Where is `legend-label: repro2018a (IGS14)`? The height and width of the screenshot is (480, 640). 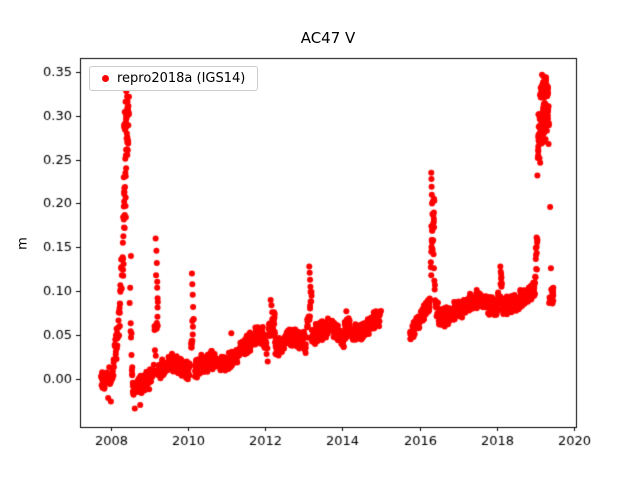 legend-label: repro2018a (IGS14) is located at coordinates (181, 78).